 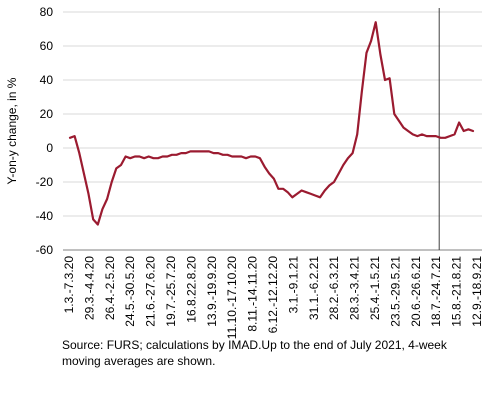 What do you see at coordinates (355, 288) in the screenshot?
I see `x-tick-label: 28.3.-3.4.21` at bounding box center [355, 288].